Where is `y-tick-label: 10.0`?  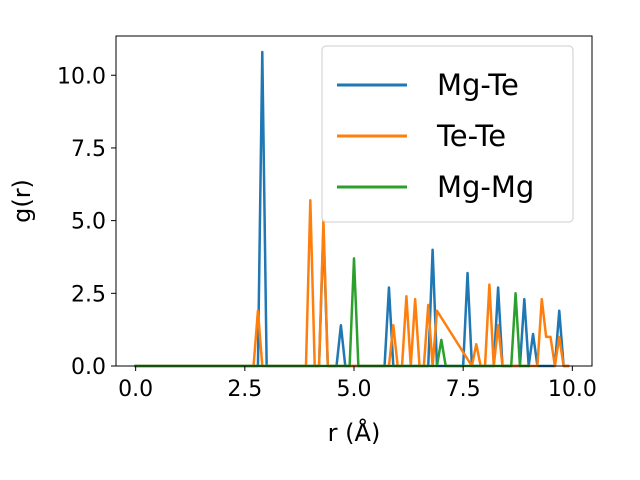
y-tick-label: 10.0 is located at coordinates (81, 76).